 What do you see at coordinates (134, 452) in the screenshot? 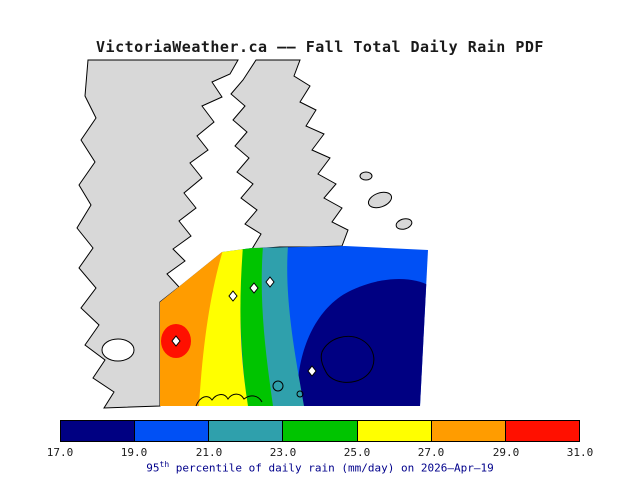
I see `colorbar-tick-label: 19.0` at bounding box center [134, 452].